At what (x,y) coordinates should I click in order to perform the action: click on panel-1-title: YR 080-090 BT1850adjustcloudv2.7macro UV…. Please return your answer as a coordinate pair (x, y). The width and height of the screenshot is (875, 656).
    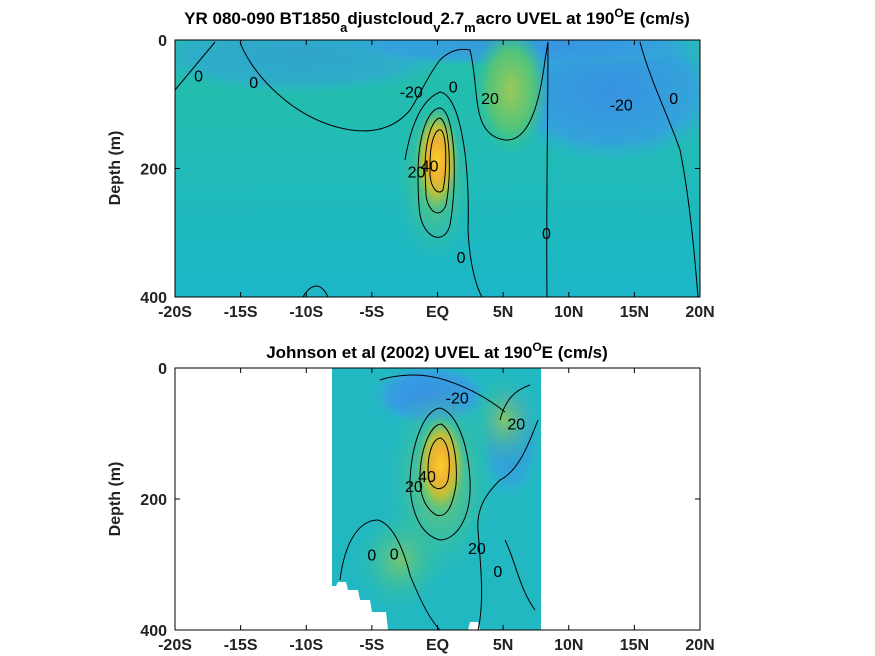
    Looking at the image, I should click on (437, 20).